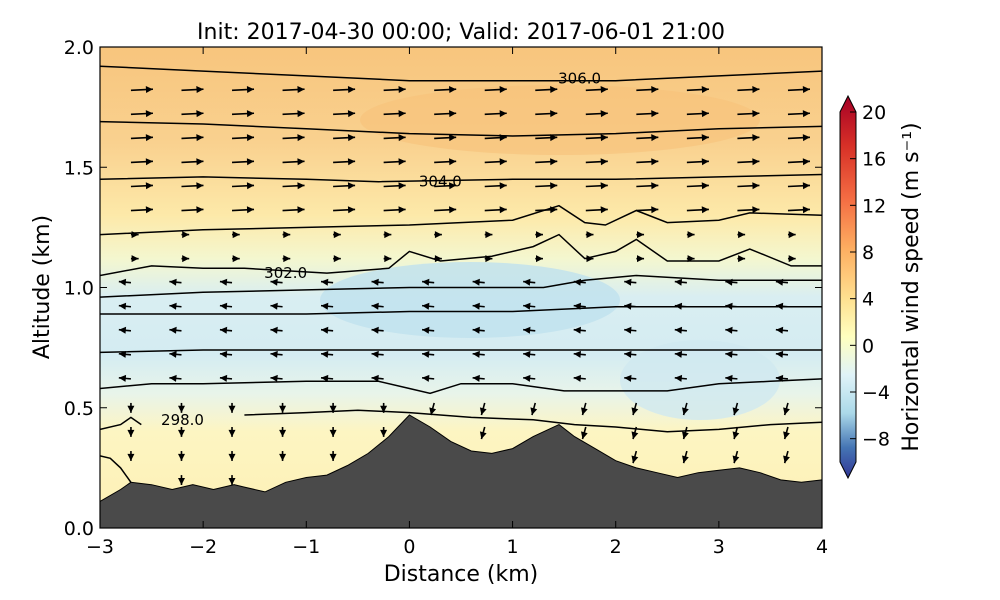  What do you see at coordinates (182, 420) in the screenshot?
I see `contour-label: 298.0` at bounding box center [182, 420].